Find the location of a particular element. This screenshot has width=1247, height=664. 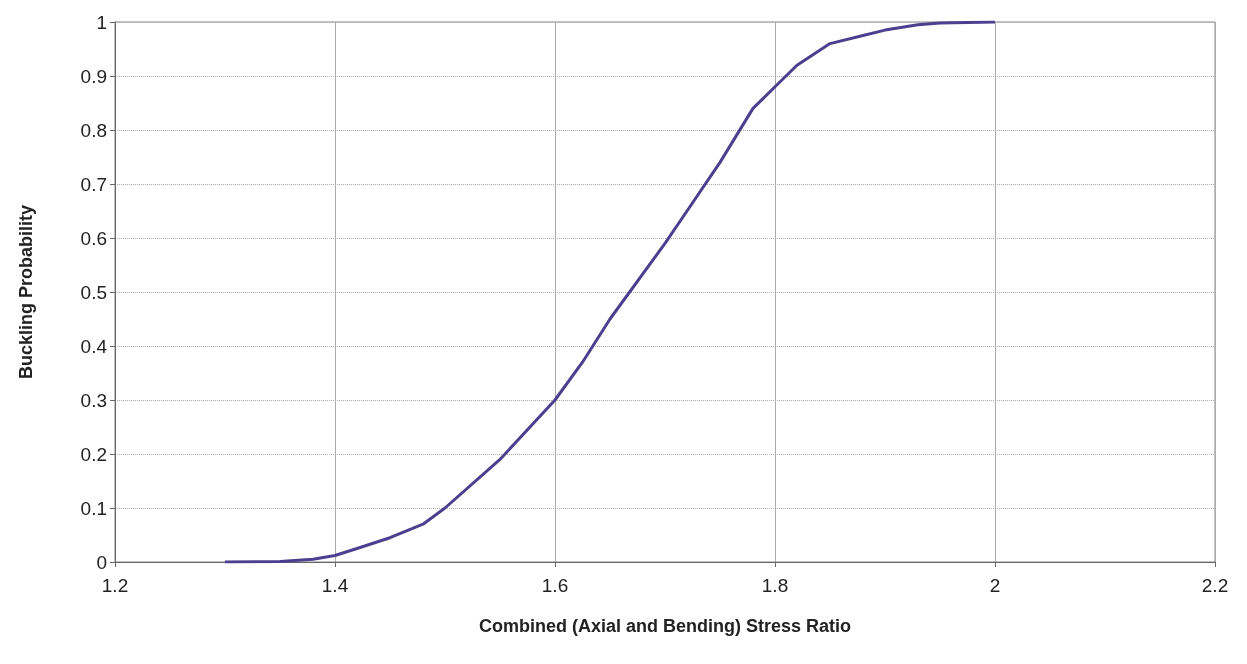

x-tick-label: 2.2 is located at coordinates (1215, 585).